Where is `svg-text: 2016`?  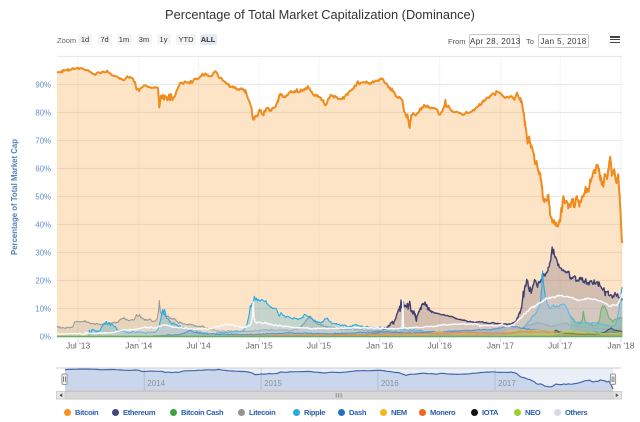 svg-text: 2016 is located at coordinates (390, 383).